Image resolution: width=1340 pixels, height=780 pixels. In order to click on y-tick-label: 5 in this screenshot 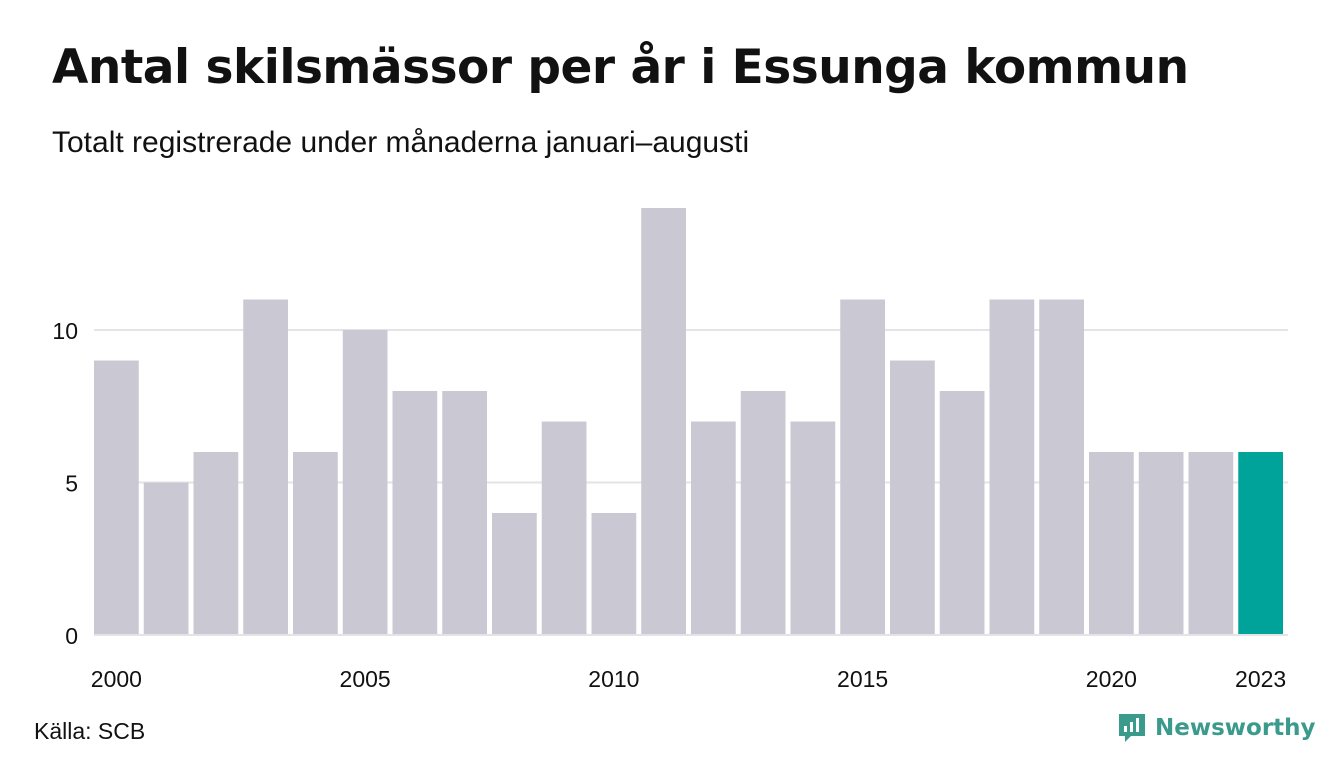, I will do `click(71, 484)`.